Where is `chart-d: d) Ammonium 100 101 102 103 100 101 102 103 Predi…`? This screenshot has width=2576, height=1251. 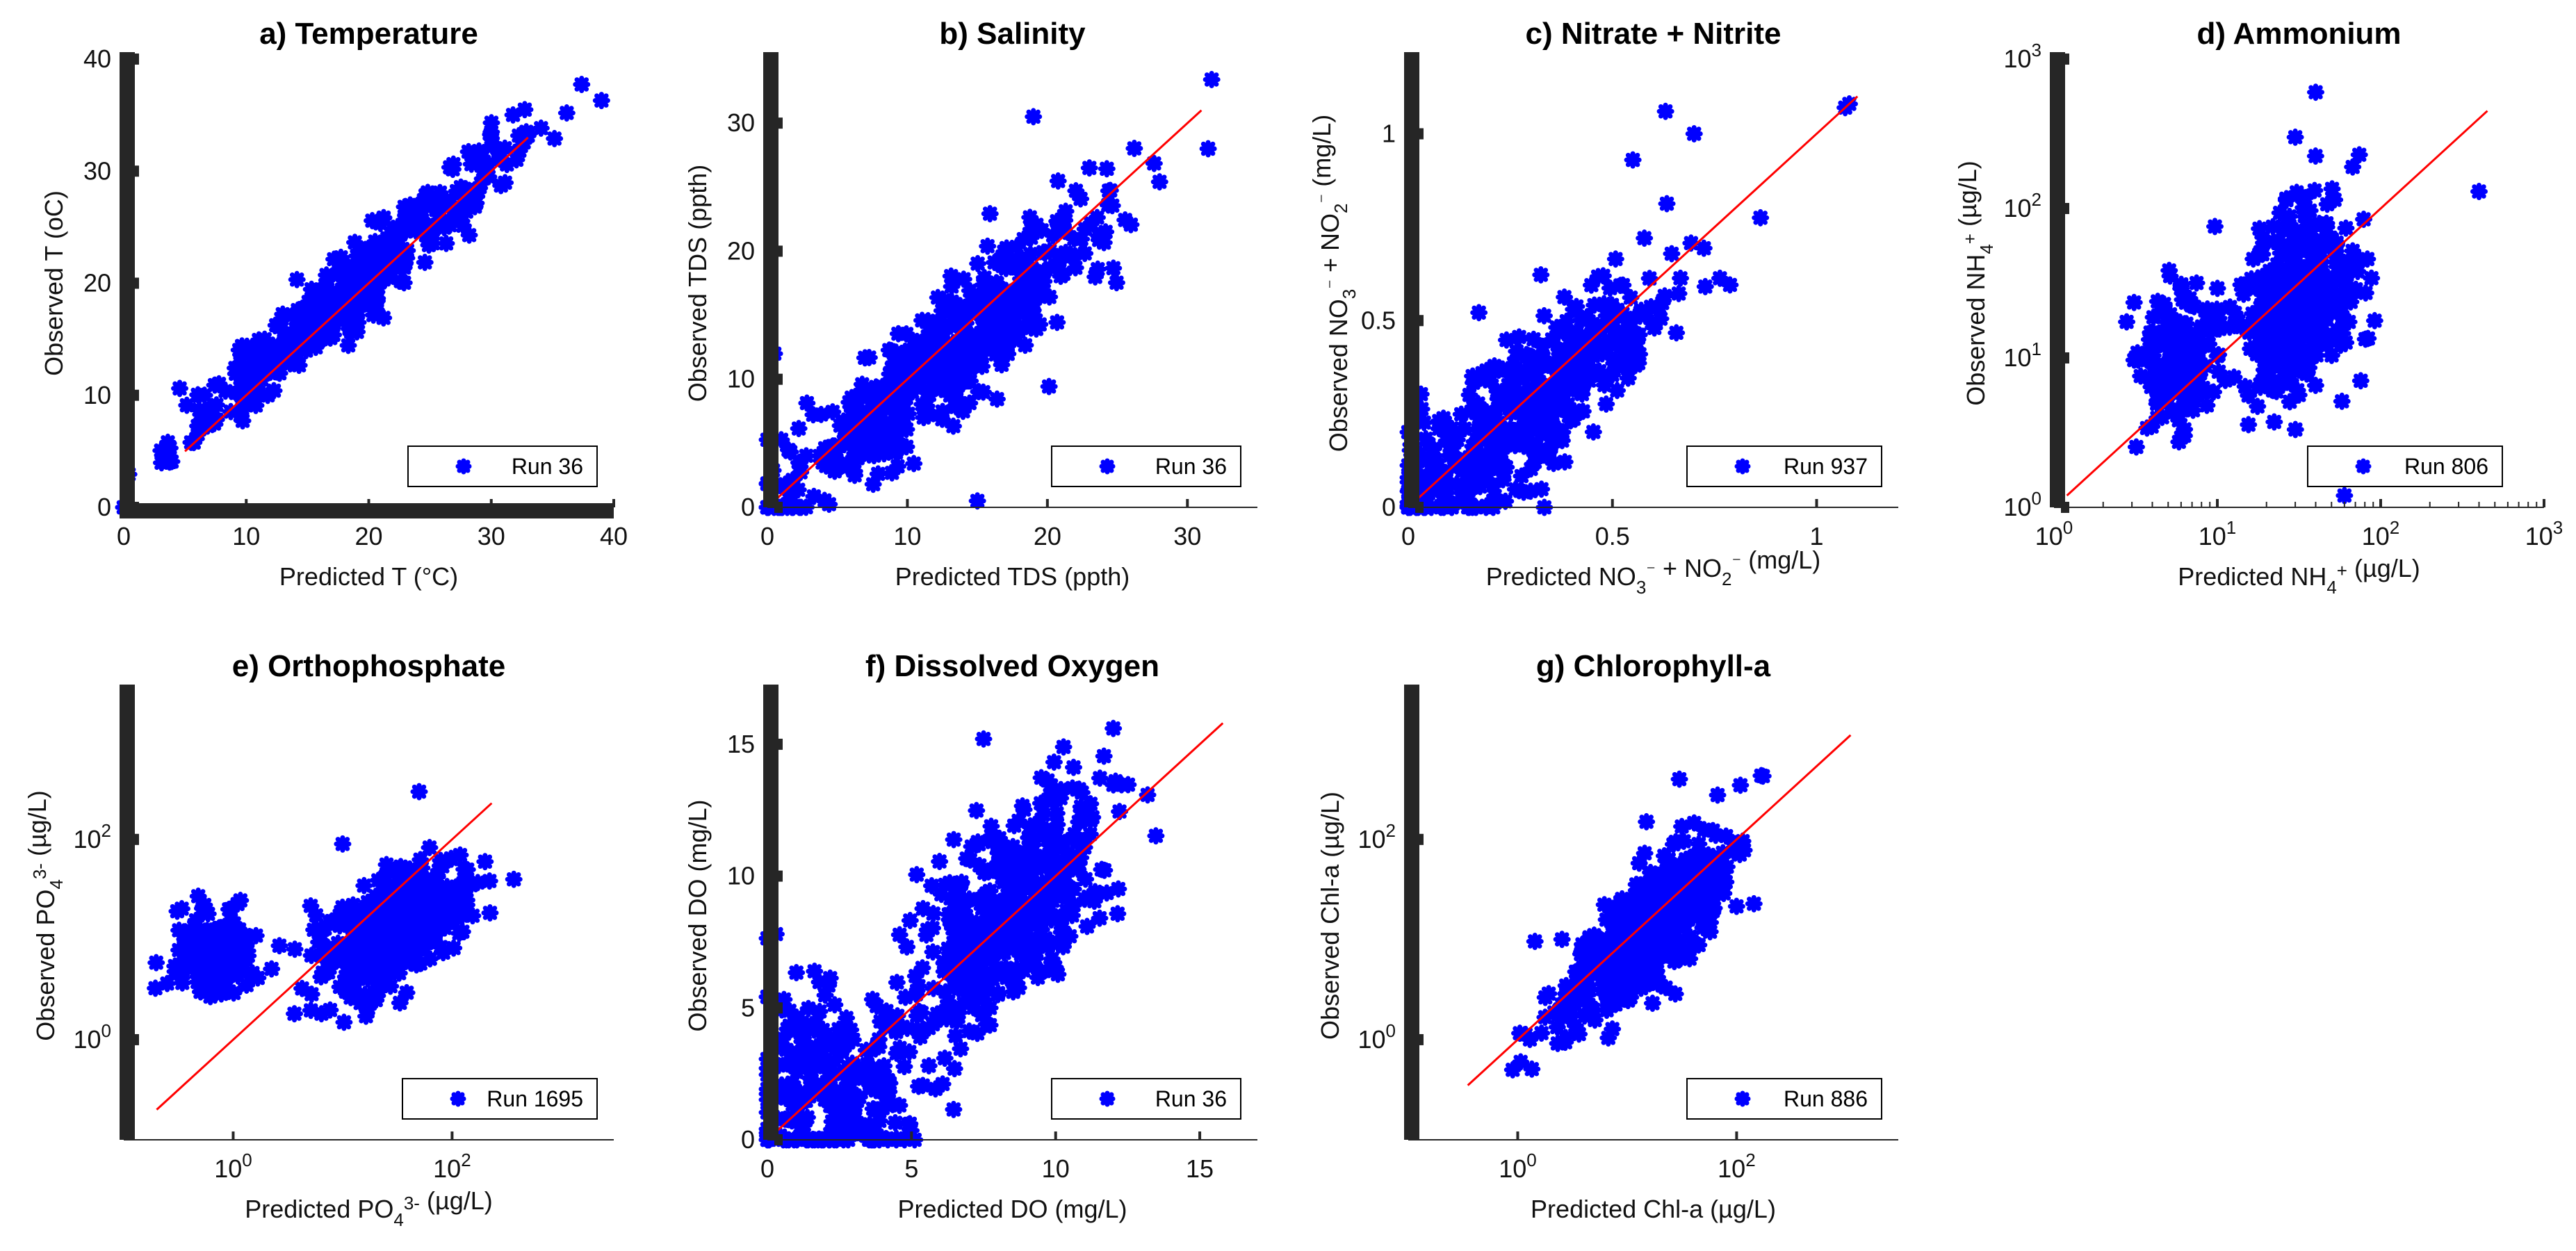
chart-d: d) Ammonium 100 101 102 103 100 101 102 103 Predi… is located at coordinates (2258, 307).